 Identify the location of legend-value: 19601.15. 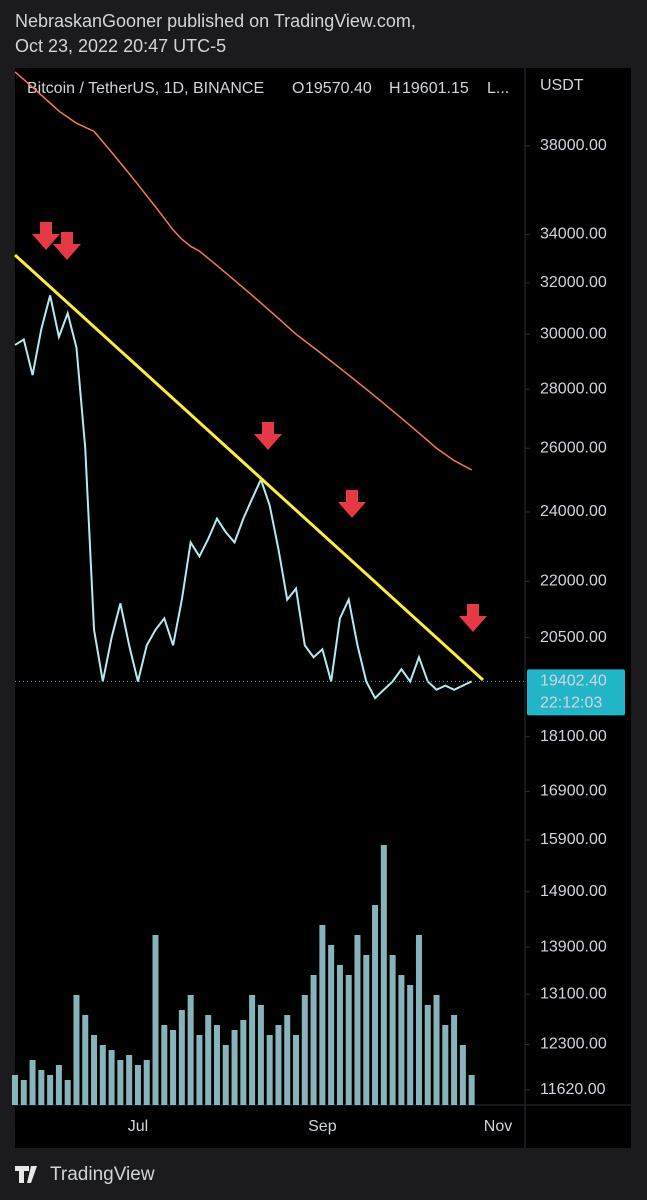
(435, 88).